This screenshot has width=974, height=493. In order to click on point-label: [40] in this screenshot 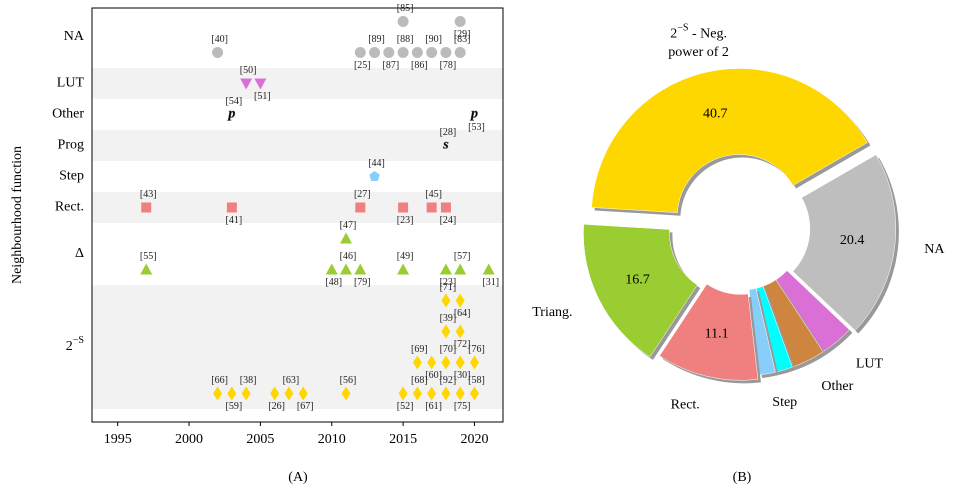, I will do `click(219, 39)`.